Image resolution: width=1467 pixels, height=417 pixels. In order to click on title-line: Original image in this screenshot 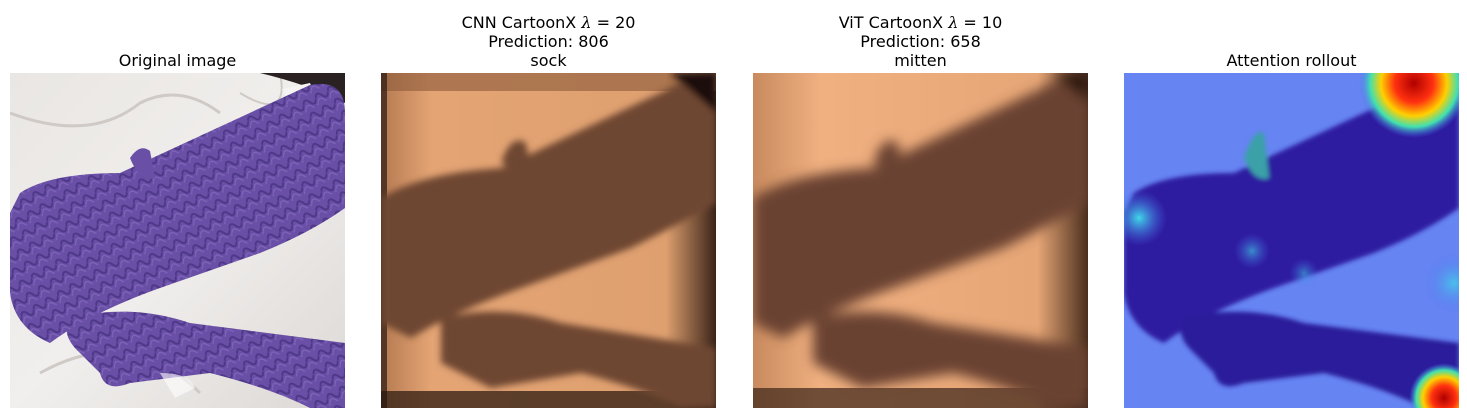, I will do `click(177, 60)`.